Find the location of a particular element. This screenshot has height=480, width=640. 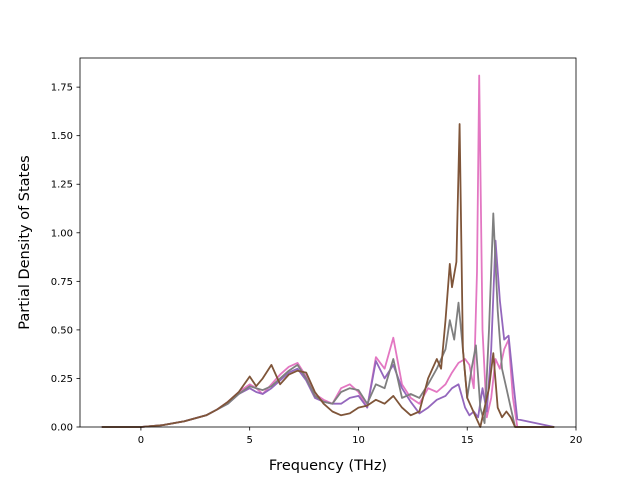

x-tick-label: 20 is located at coordinates (576, 440).